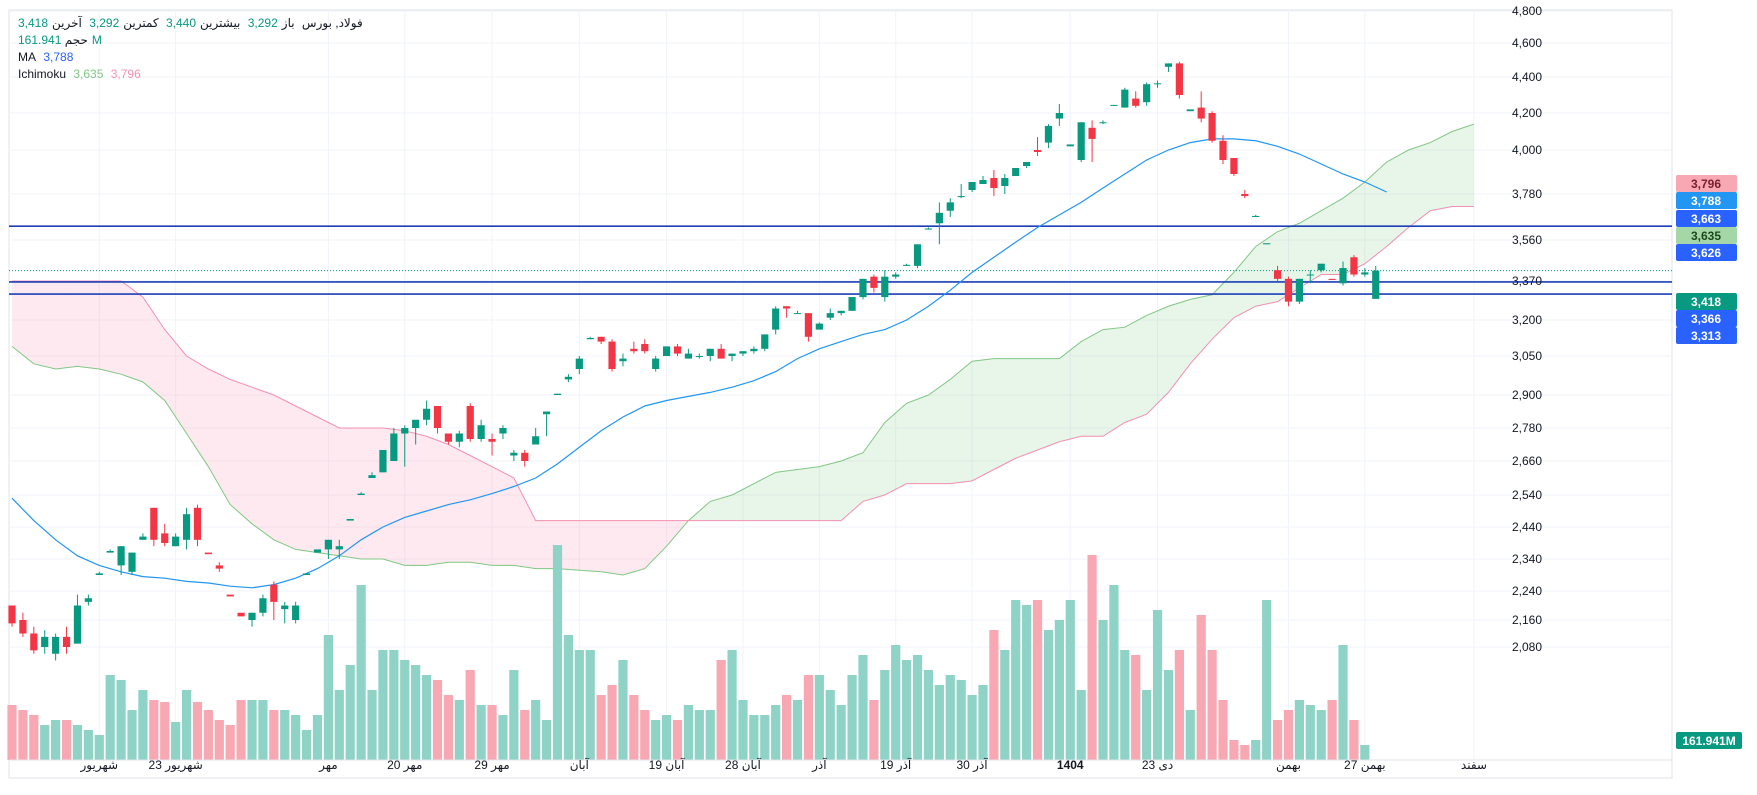  What do you see at coordinates (1708, 741) in the screenshot?
I see `volume-label-text: 161.941M` at bounding box center [1708, 741].